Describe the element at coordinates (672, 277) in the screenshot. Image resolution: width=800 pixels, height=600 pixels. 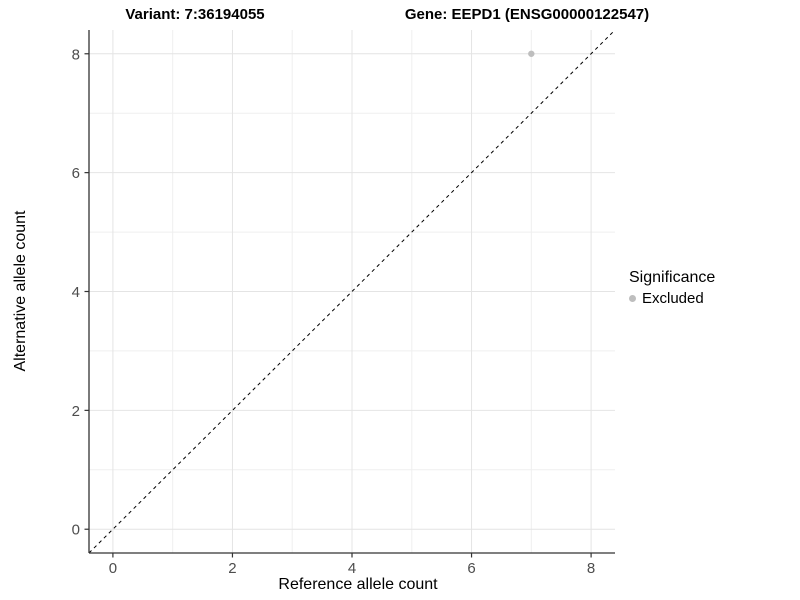
I see `legend-title: Significance` at that location.